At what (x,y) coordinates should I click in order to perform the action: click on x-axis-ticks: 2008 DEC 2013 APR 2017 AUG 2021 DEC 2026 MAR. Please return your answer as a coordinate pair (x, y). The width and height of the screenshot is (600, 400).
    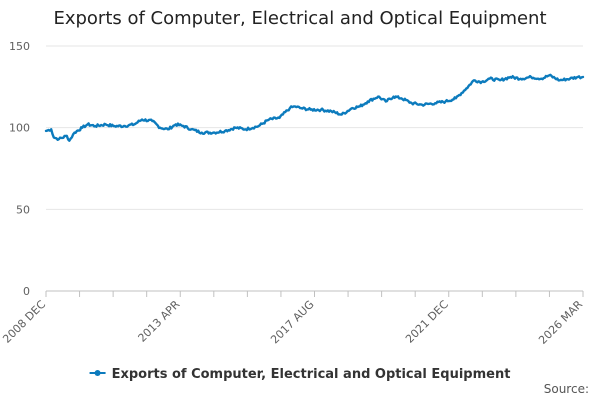
    Looking at the image, I should click on (292, 319).